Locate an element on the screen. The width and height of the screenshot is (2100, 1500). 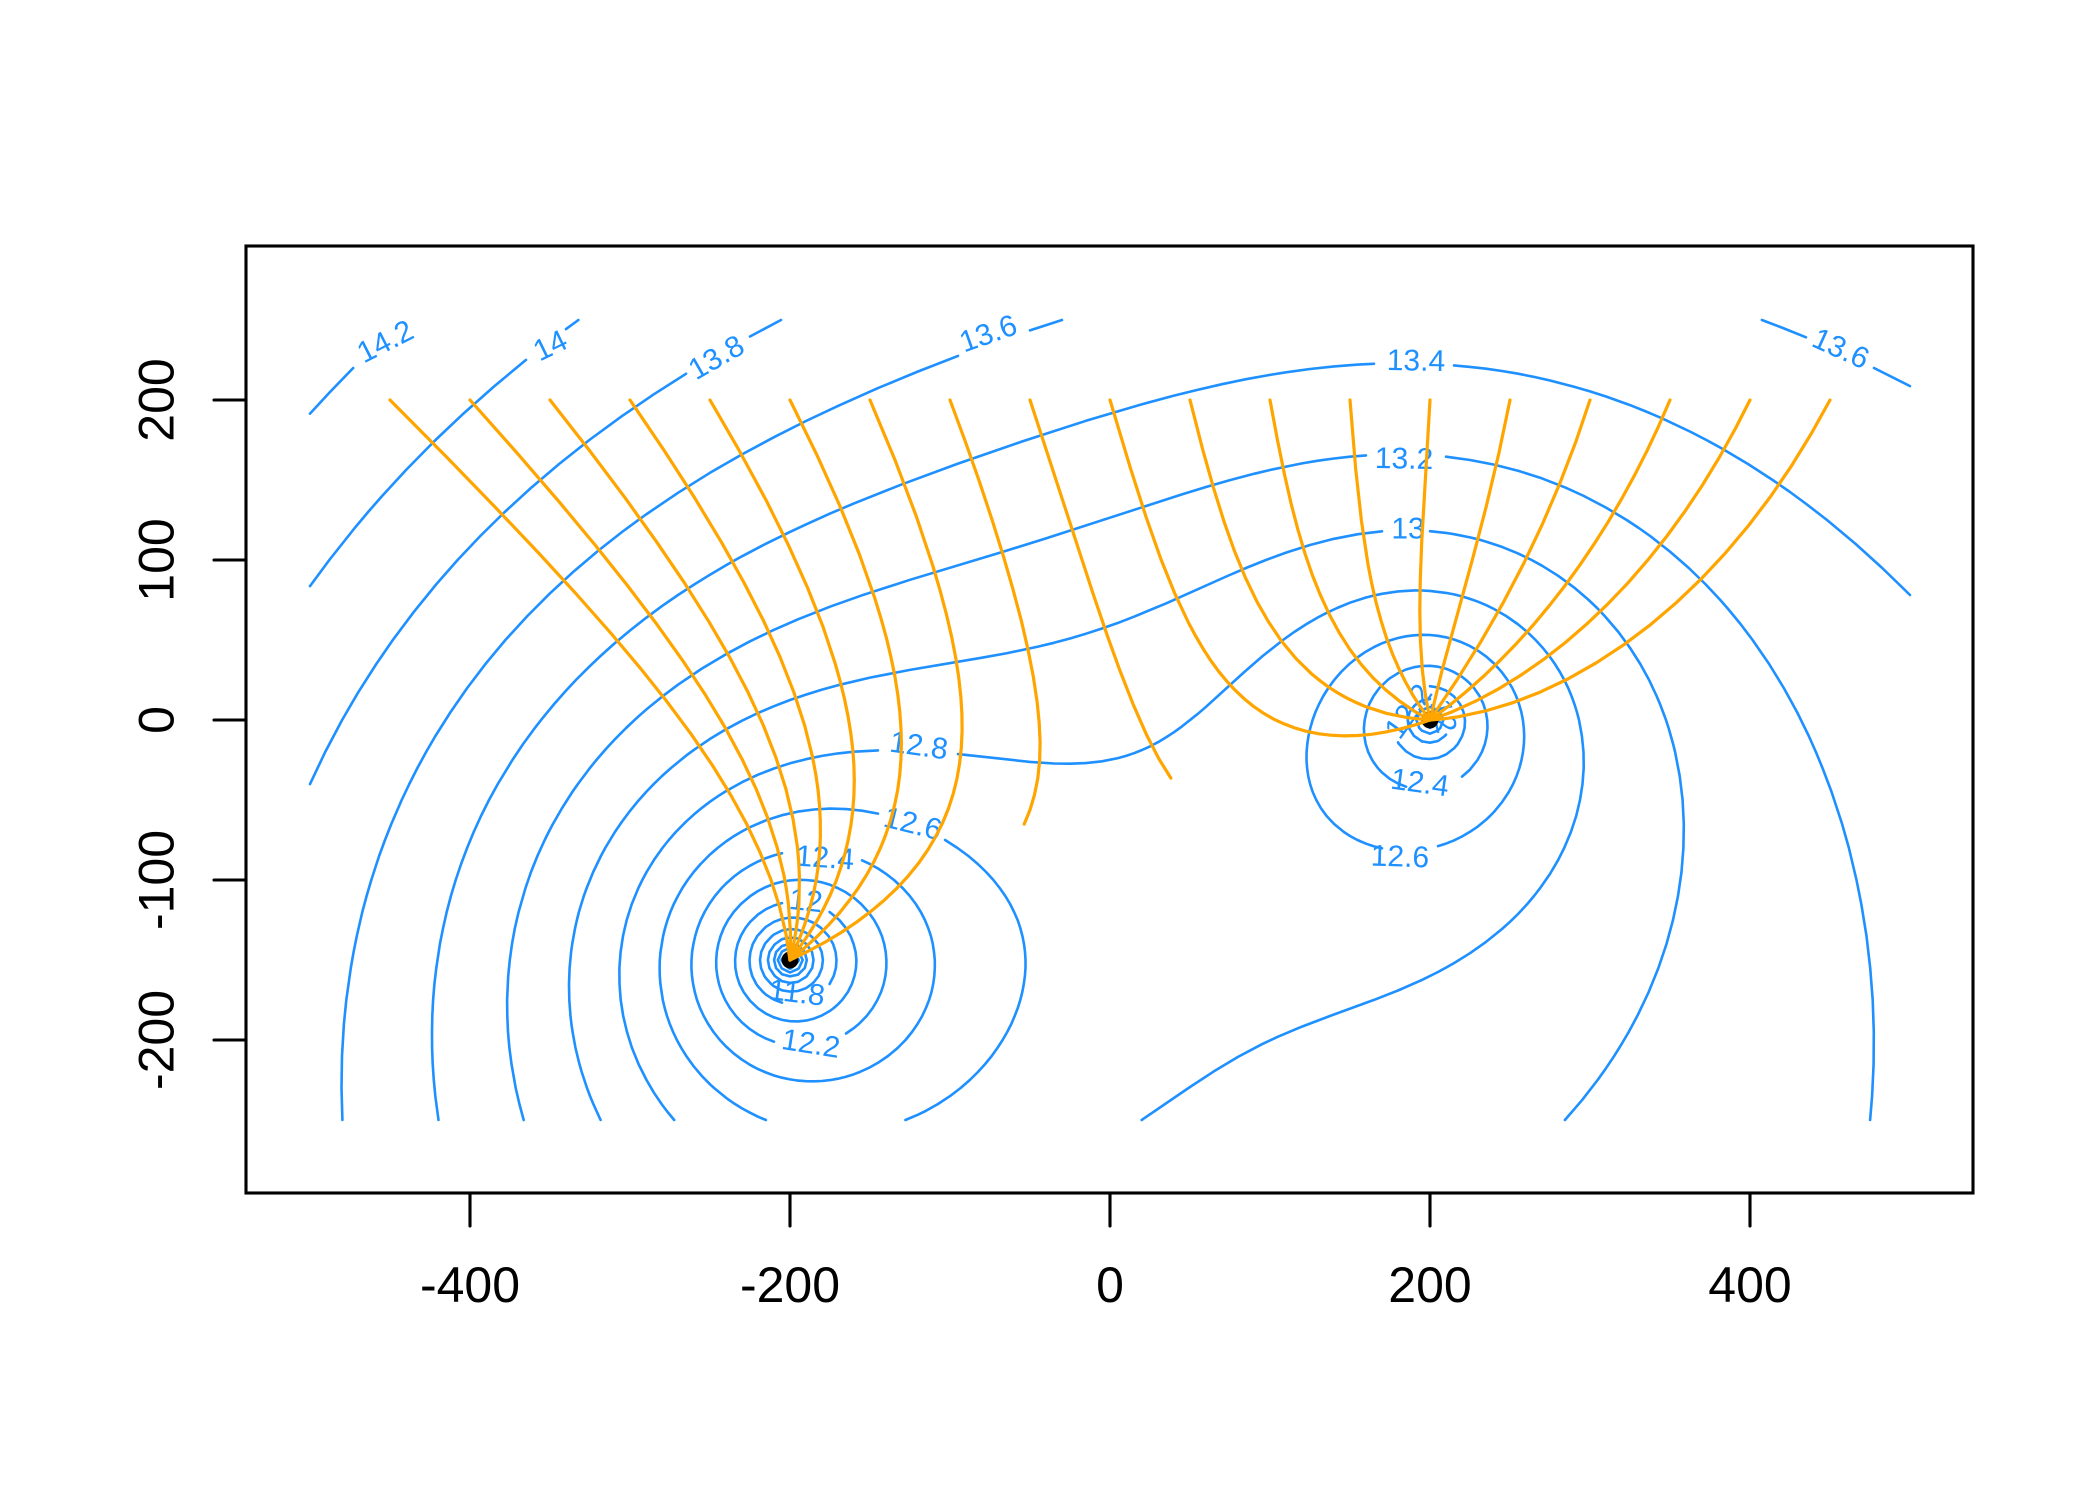
svg-text: 12.6 is located at coordinates (1400, 856).